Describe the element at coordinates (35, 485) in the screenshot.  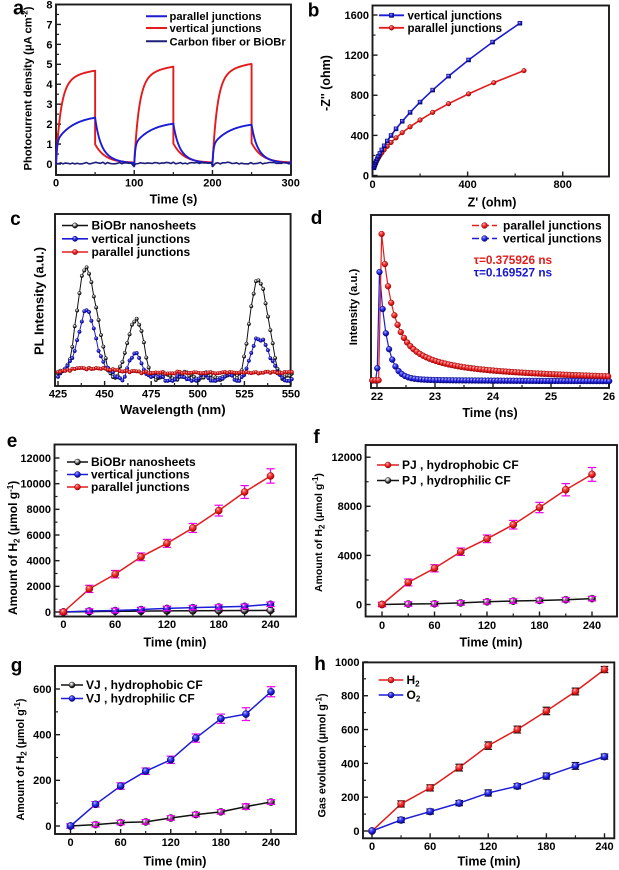
I see `svg-text: 10000` at that location.